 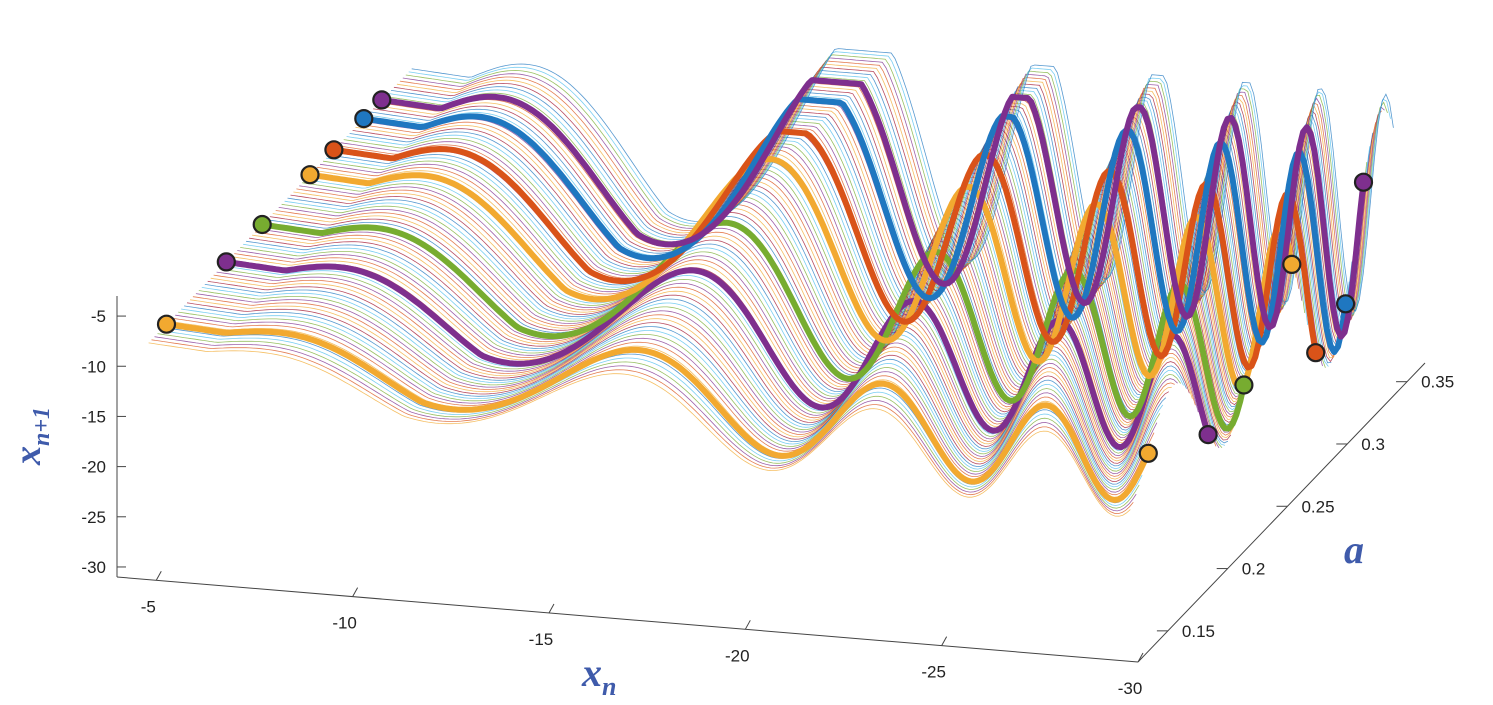 What do you see at coordinates (737, 655) in the screenshot?
I see `x-tick-label: -20` at bounding box center [737, 655].